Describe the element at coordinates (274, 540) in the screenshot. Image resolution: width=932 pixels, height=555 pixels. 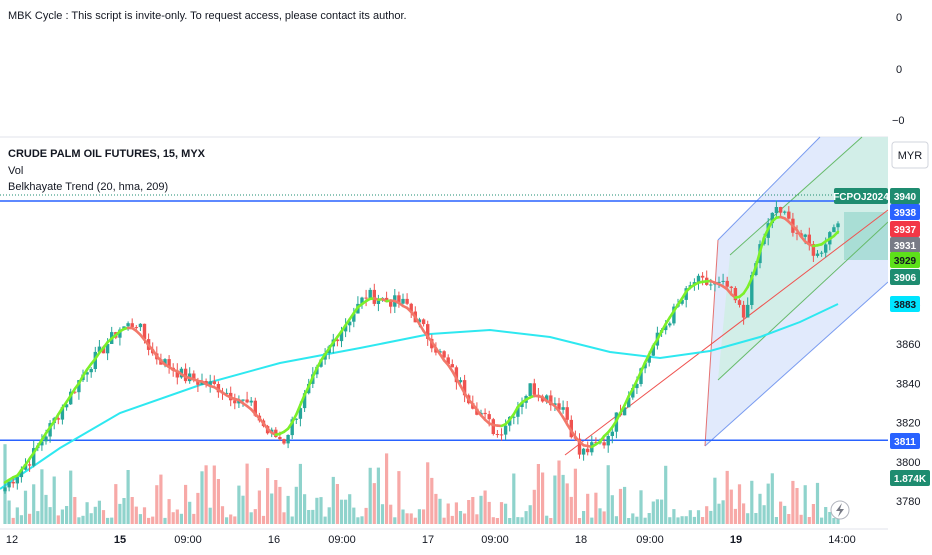
I see `time-tick-label: 16` at that location.